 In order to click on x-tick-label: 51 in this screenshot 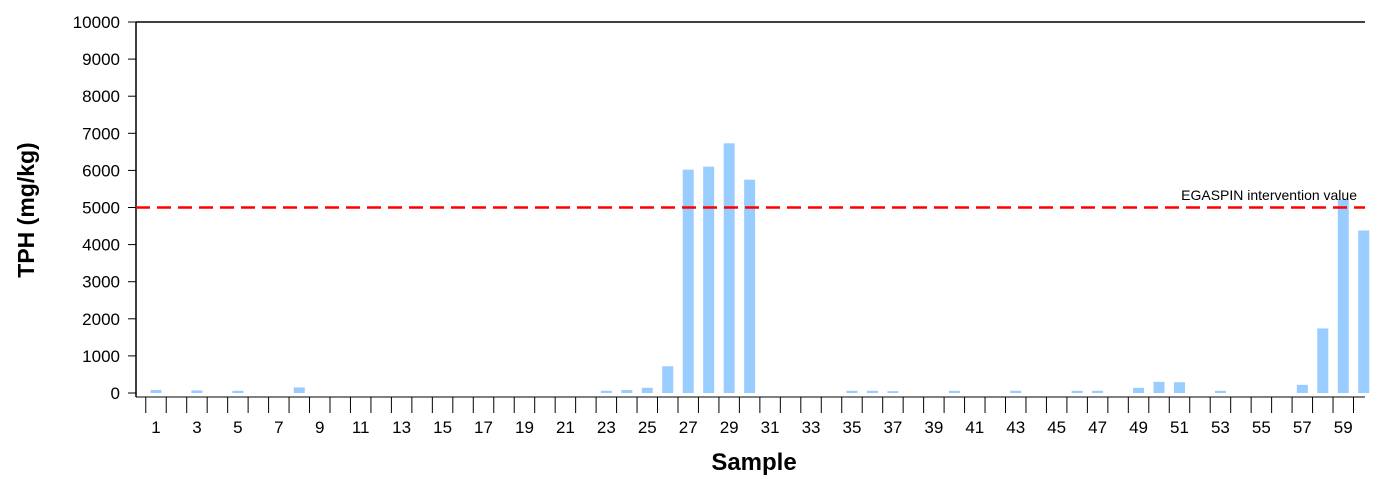, I will do `click(1179, 427)`.